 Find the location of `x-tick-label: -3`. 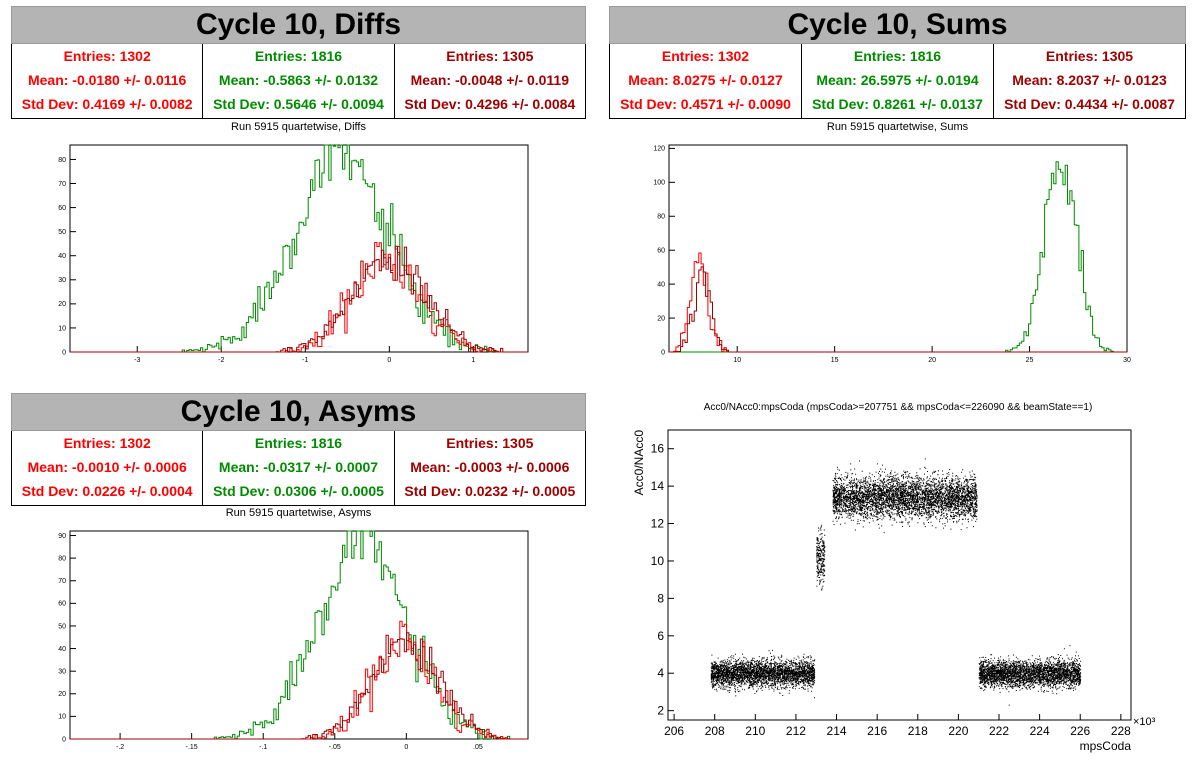

x-tick-label: -3 is located at coordinates (137, 360).